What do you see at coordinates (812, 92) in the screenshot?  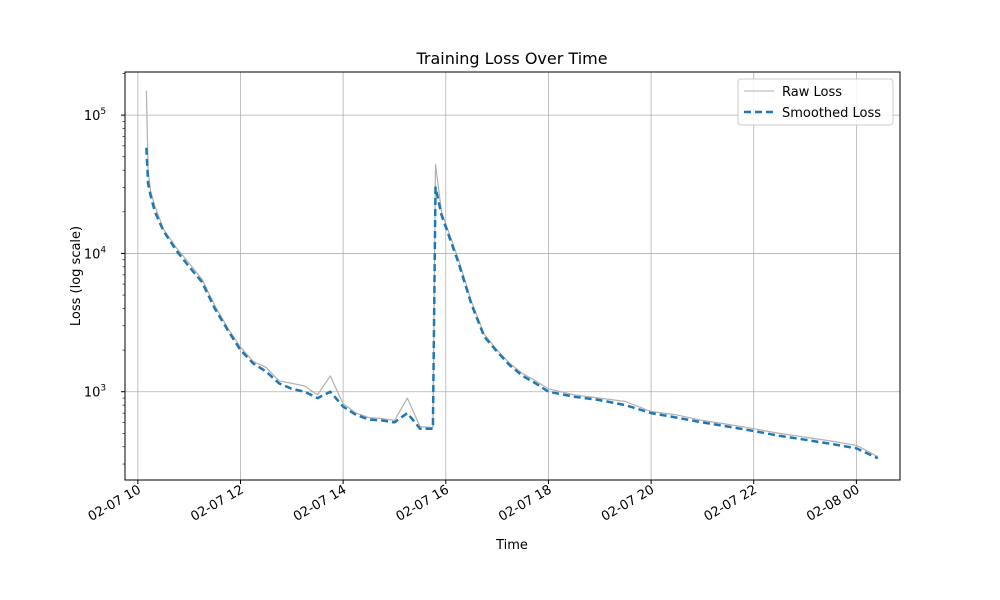 I see `legend-label-raw-loss: Raw Loss` at bounding box center [812, 92].